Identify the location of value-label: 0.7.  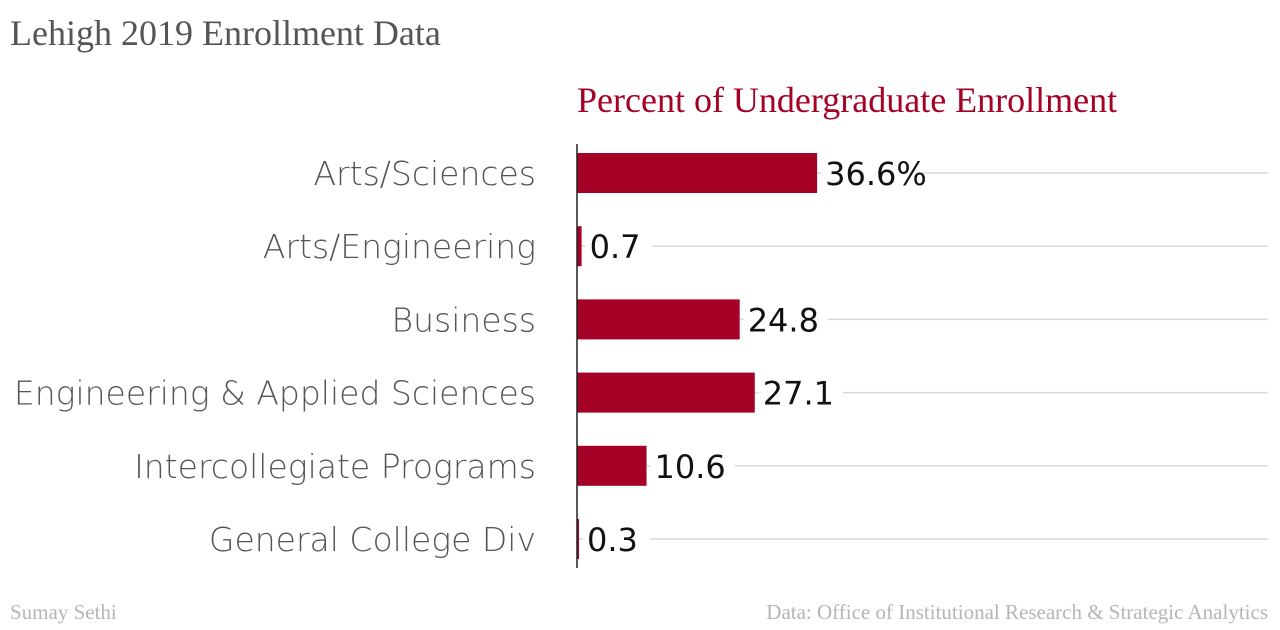
(615, 247).